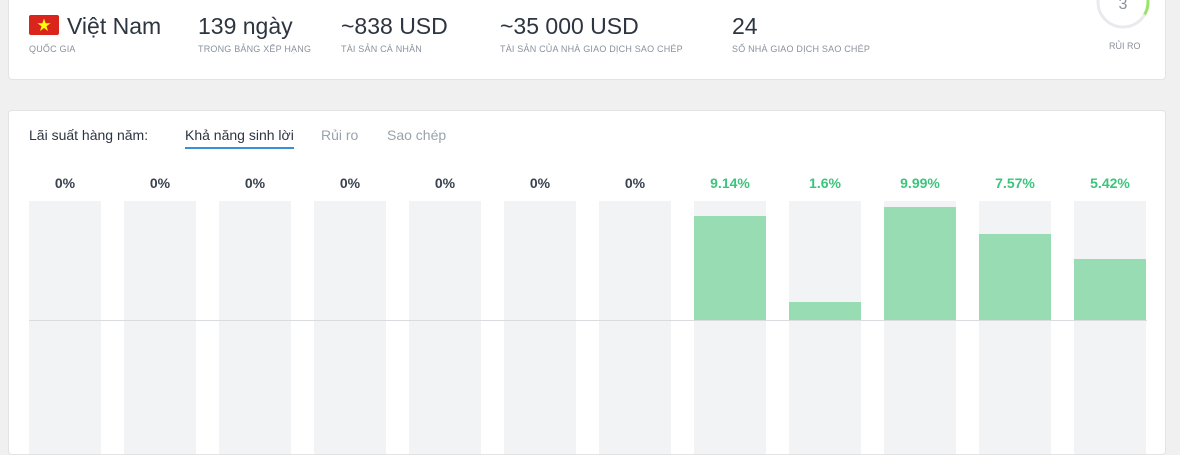  I want to click on bar-data-label: 1.6%, so click(825, 183).